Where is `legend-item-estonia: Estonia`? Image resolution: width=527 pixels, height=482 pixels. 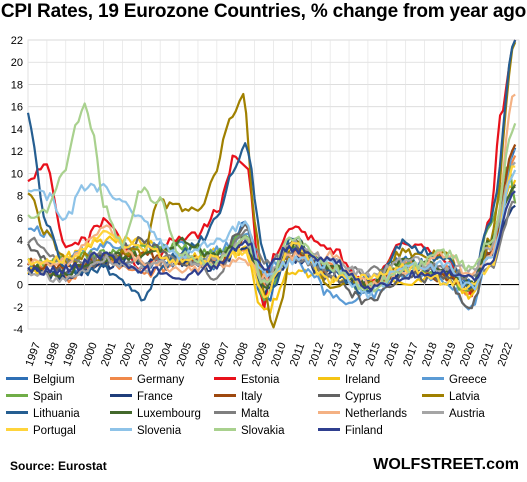
legend-item-estonia: Estonia is located at coordinates (246, 381).